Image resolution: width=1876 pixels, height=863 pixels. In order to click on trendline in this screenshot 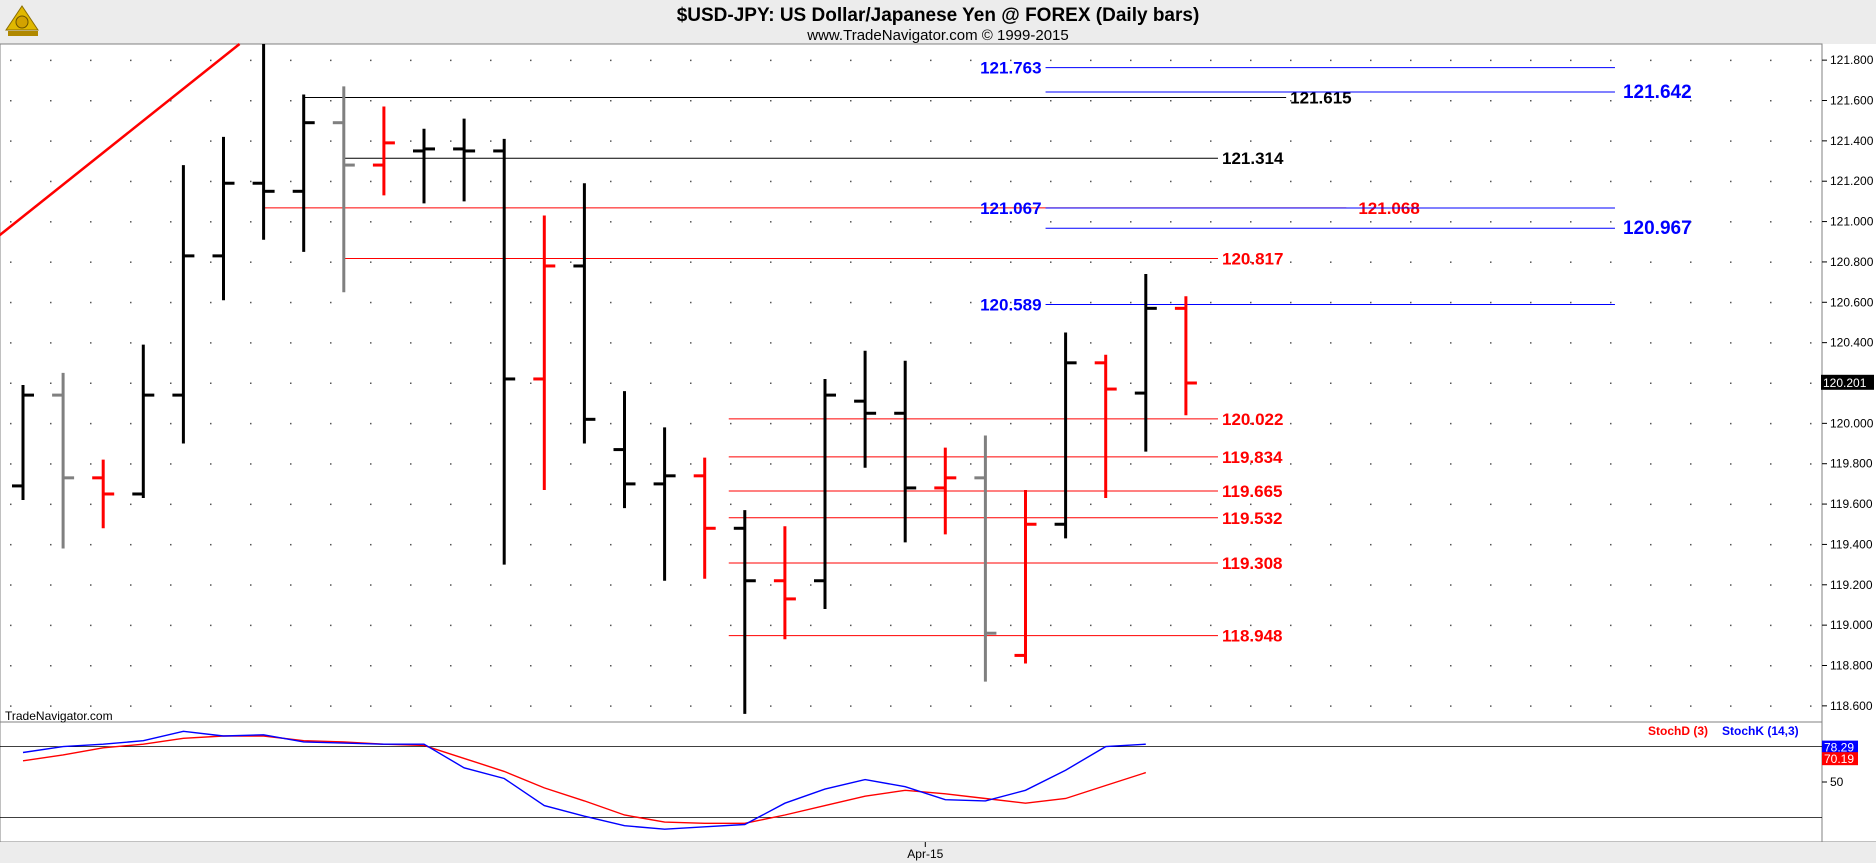, I will do `click(120, 140)`.